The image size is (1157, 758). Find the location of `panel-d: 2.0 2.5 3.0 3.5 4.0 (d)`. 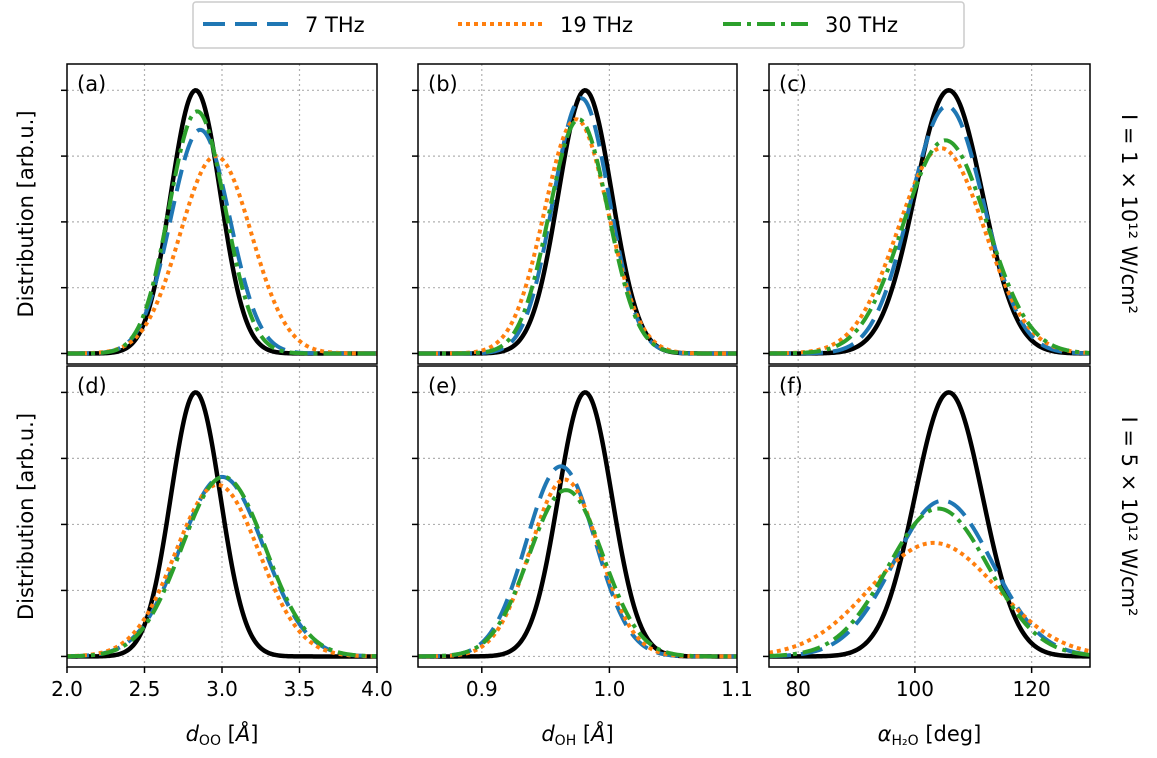

panel-d: 2.0 2.5 3.0 3.5 4.0 (d) is located at coordinates (222, 533).